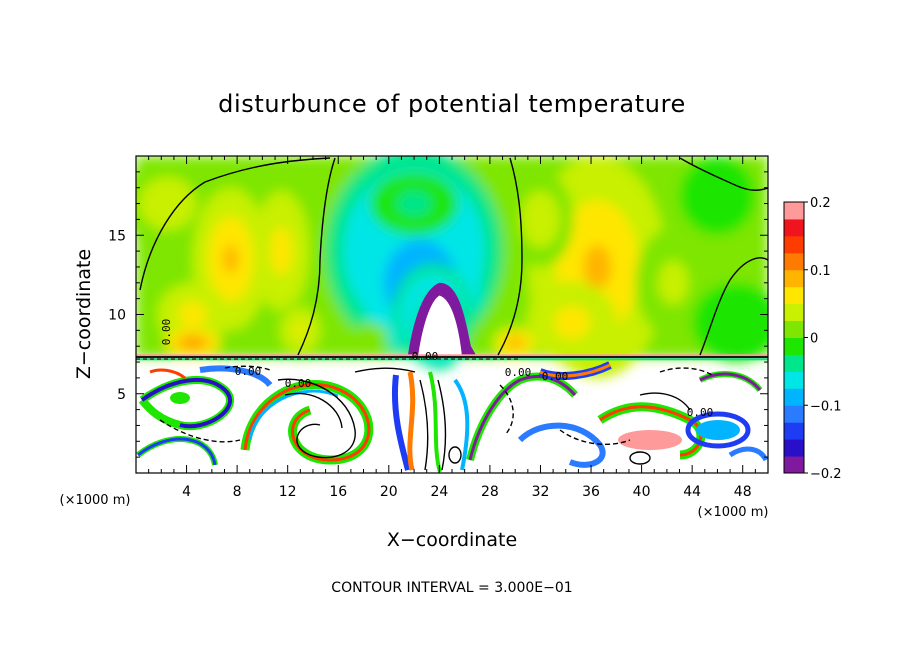  Describe the element at coordinates (237, 492) in the screenshot. I see `x-tick-label: 8` at that location.